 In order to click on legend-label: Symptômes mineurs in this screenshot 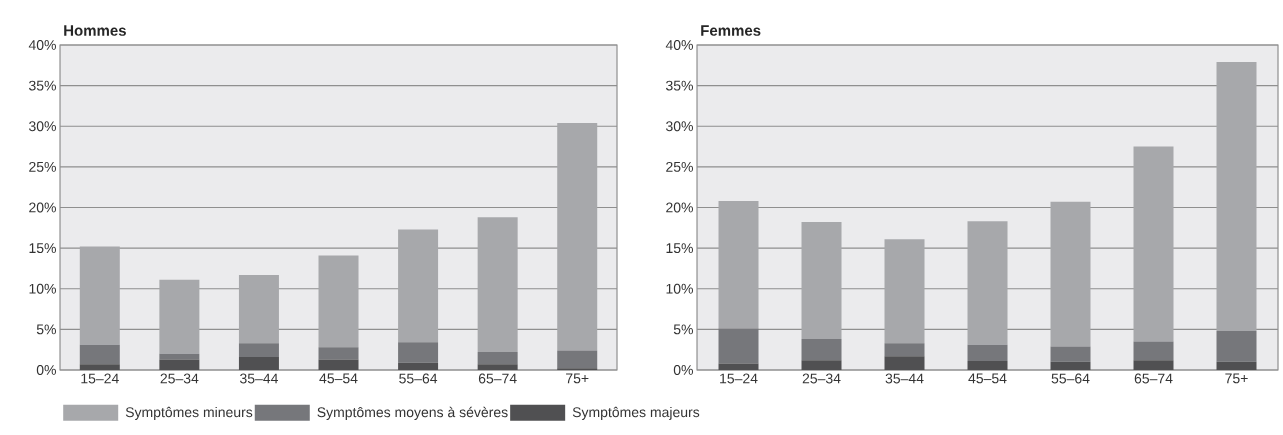, I will do `click(189, 413)`.